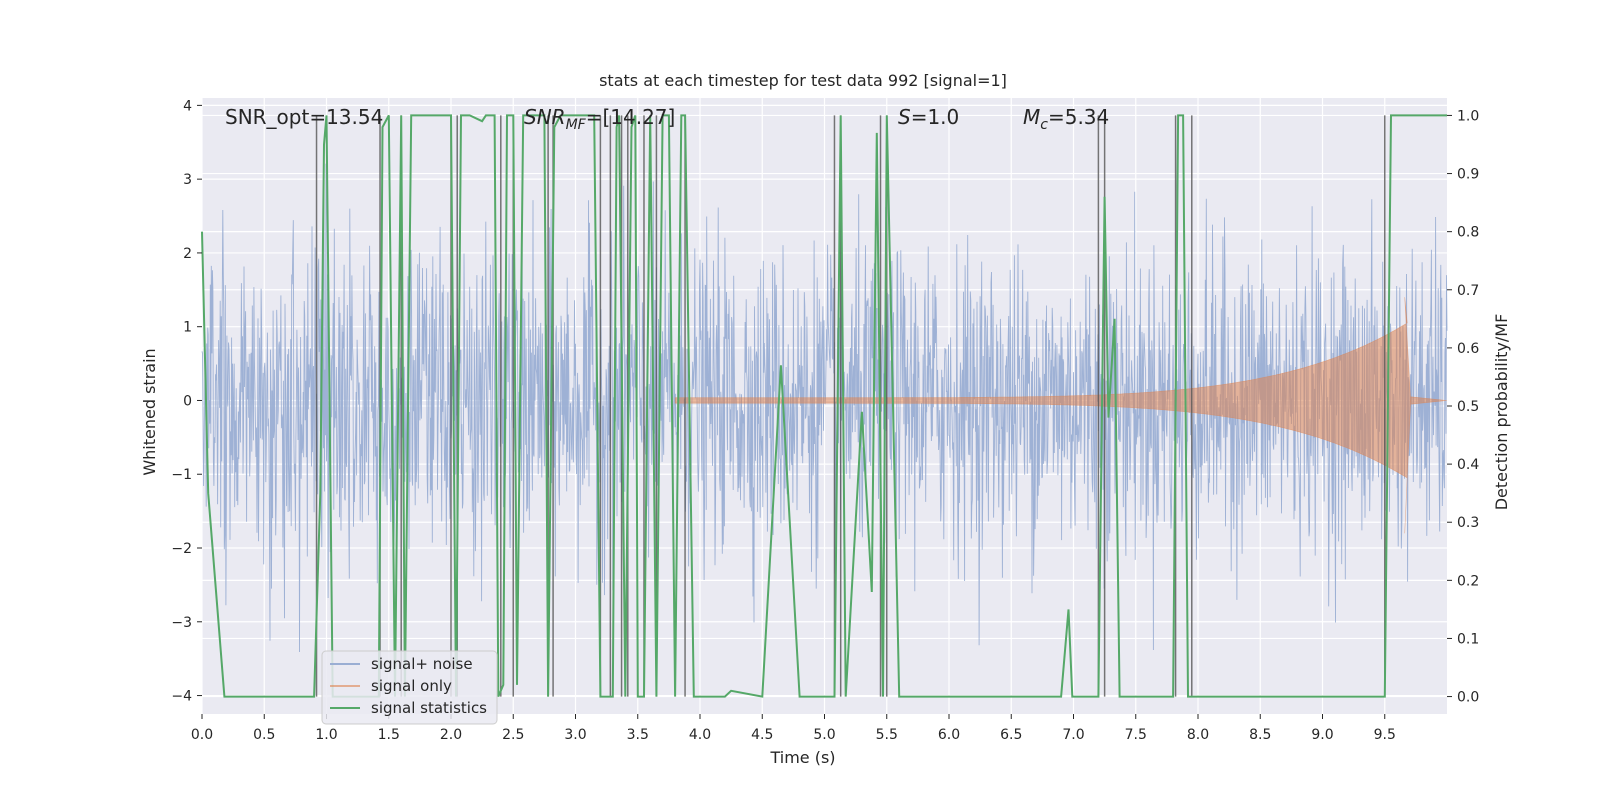 Image resolution: width=1600 pixels, height=800 pixels. What do you see at coordinates (1468, 291) in the screenshot?
I see `y-right-tick-label: 0.7` at bounding box center [1468, 291].